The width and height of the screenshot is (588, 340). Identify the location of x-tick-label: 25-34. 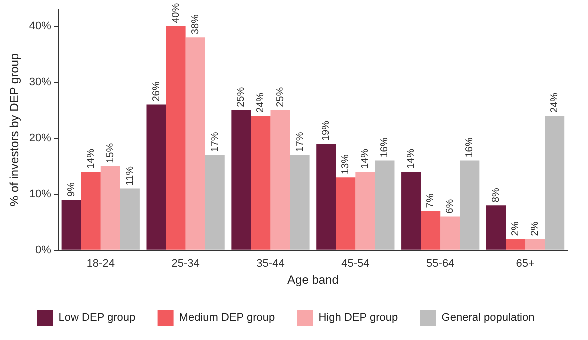
(186, 264).